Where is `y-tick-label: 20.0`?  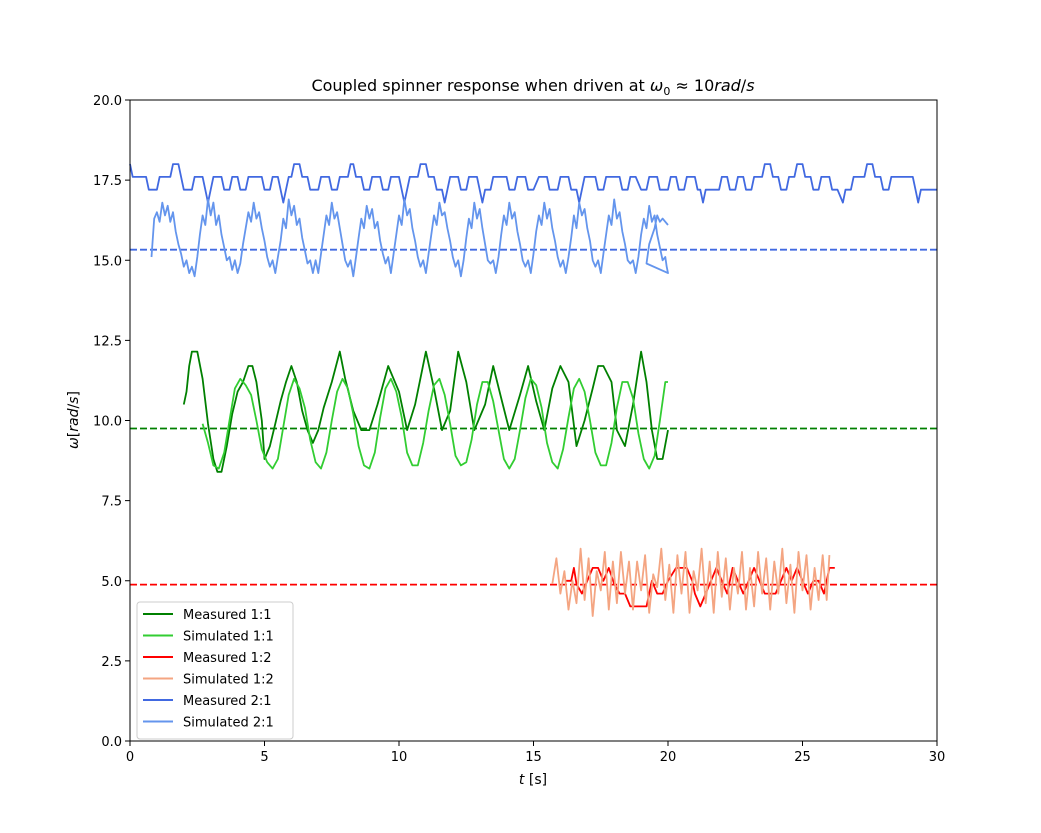 y-tick-label: 20.0 is located at coordinates (107, 101).